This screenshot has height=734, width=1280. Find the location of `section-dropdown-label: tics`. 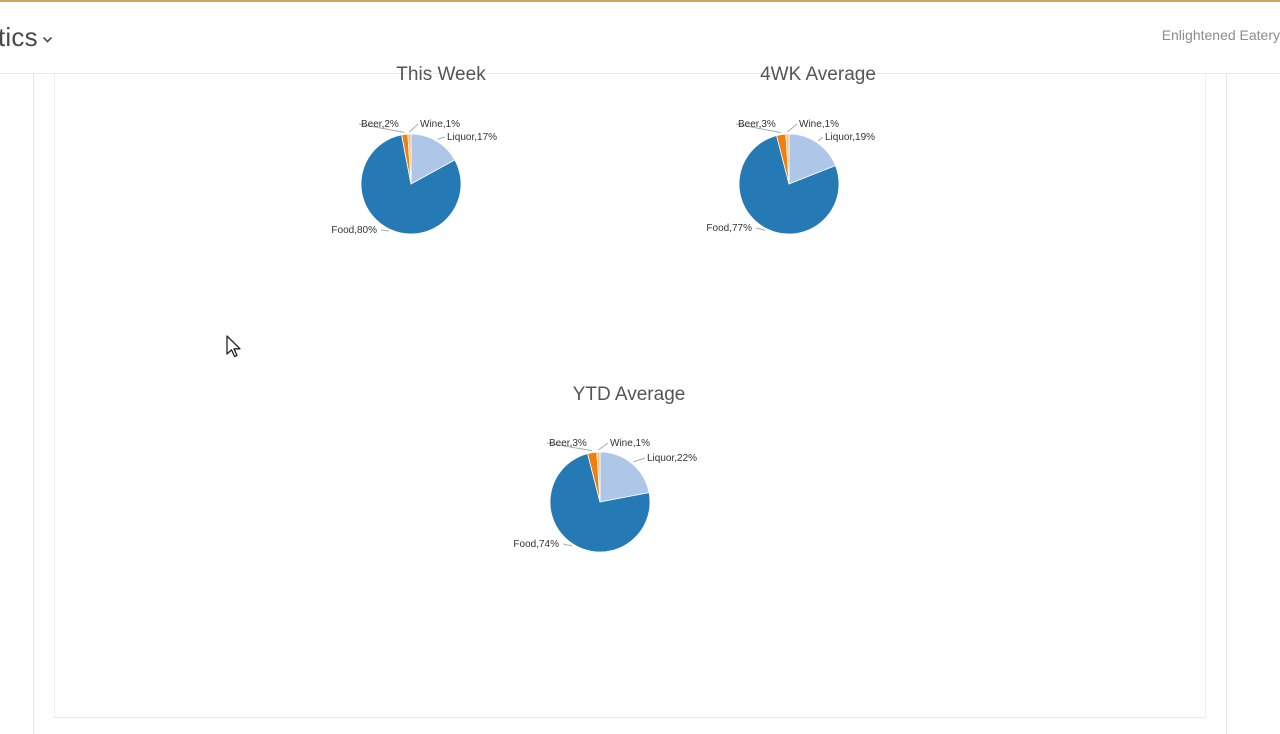

section-dropdown-label: tics is located at coordinates (19, 37).